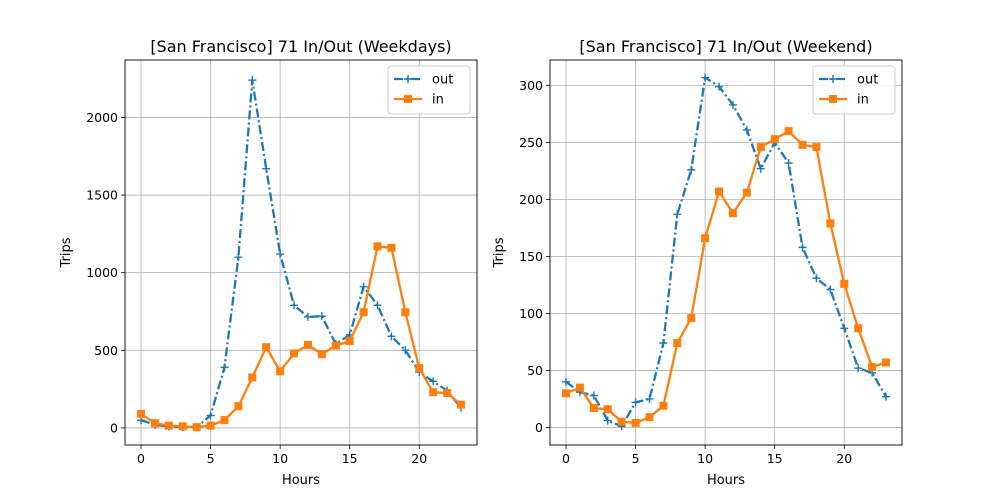  Describe the element at coordinates (531, 256) in the screenshot. I see `y-tick-label: 150` at that location.